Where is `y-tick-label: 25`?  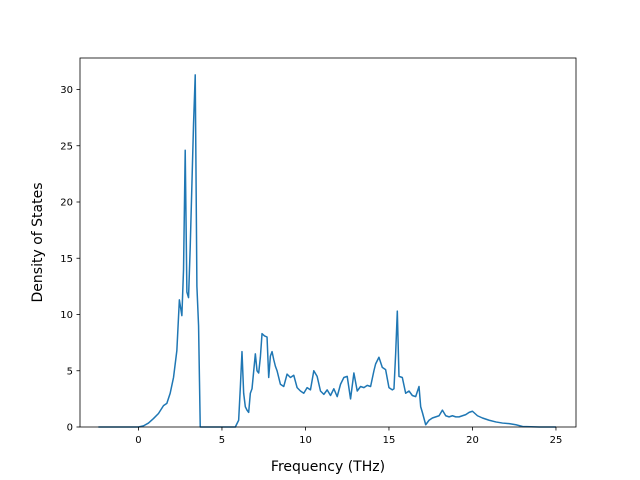
y-tick-label: 25 is located at coordinates (66, 146).